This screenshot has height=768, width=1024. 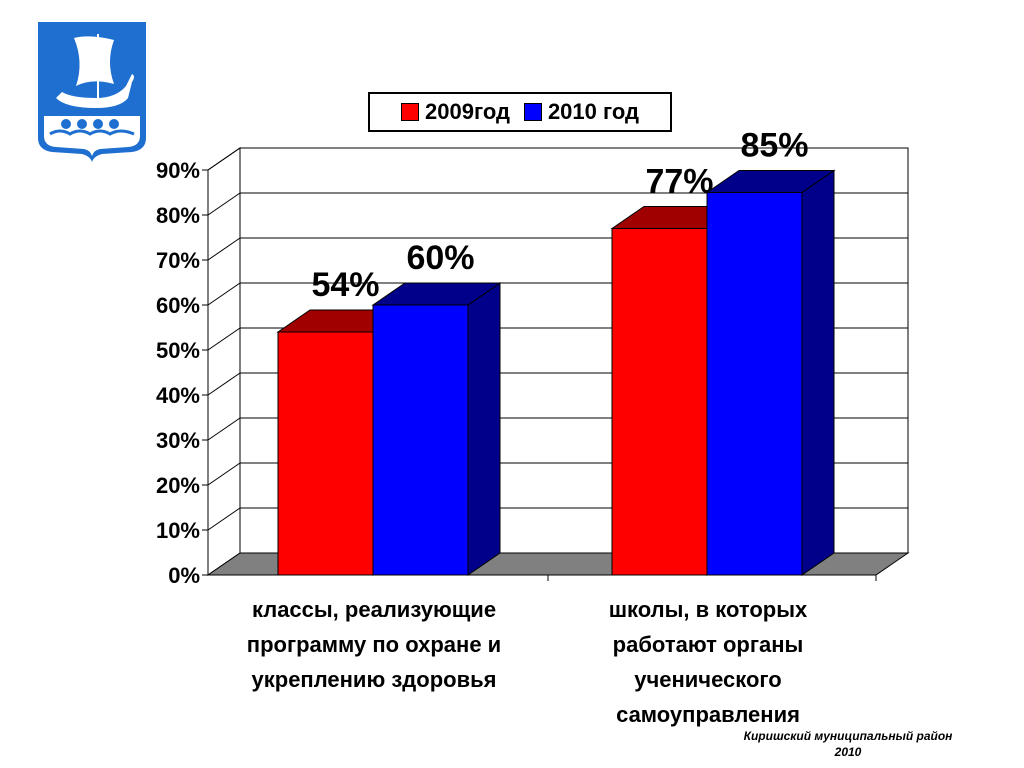 What do you see at coordinates (708, 679) in the screenshot?
I see `category-label-line: ученического` at bounding box center [708, 679].